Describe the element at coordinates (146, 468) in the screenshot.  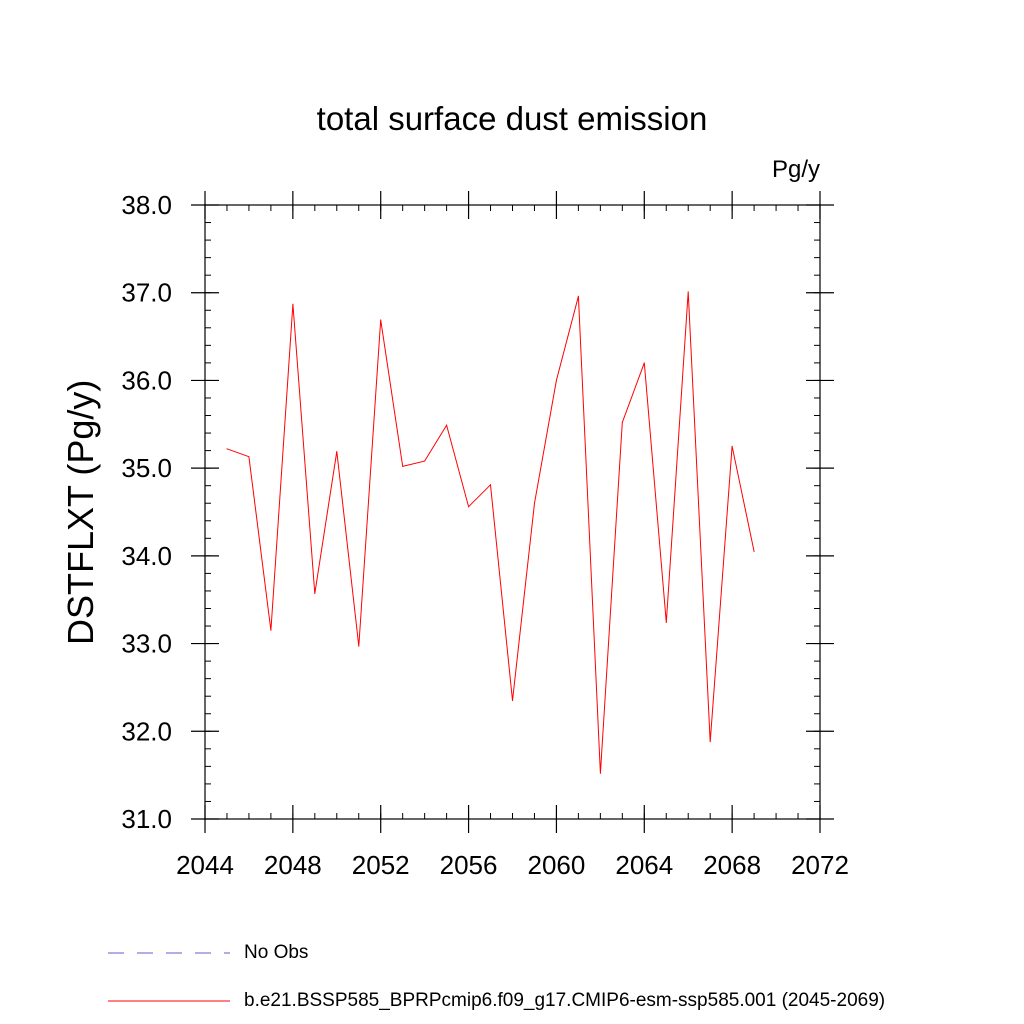
I see `y-tick-label: 35.0` at that location.